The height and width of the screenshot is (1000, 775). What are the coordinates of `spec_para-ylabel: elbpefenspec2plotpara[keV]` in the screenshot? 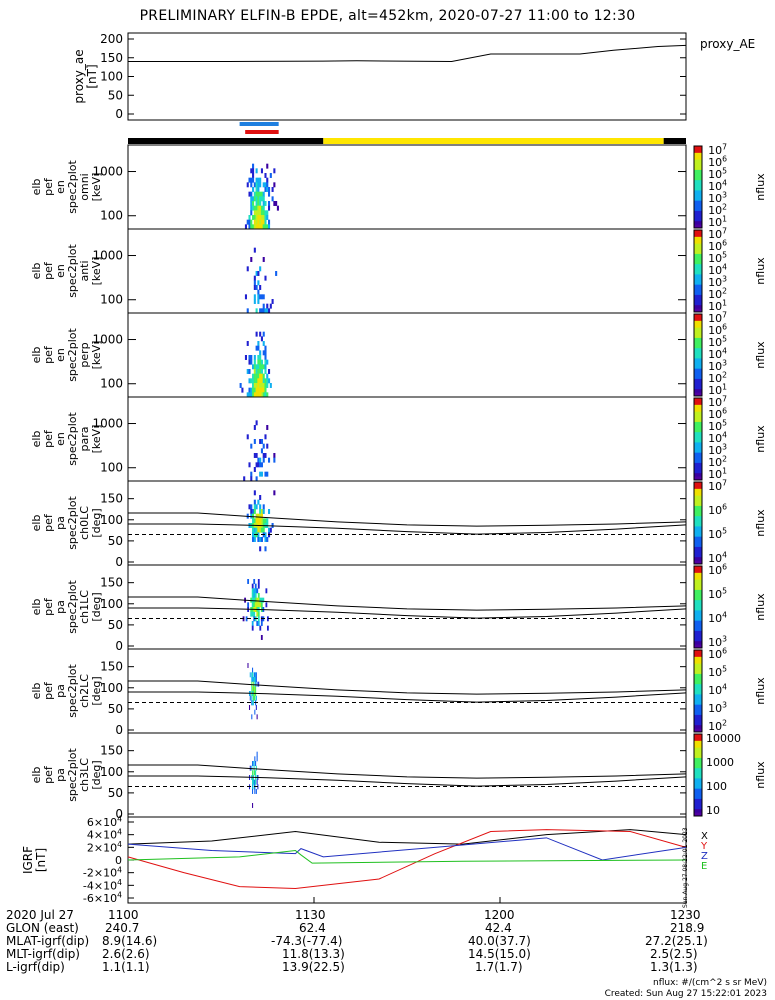 It's located at (66, 439).